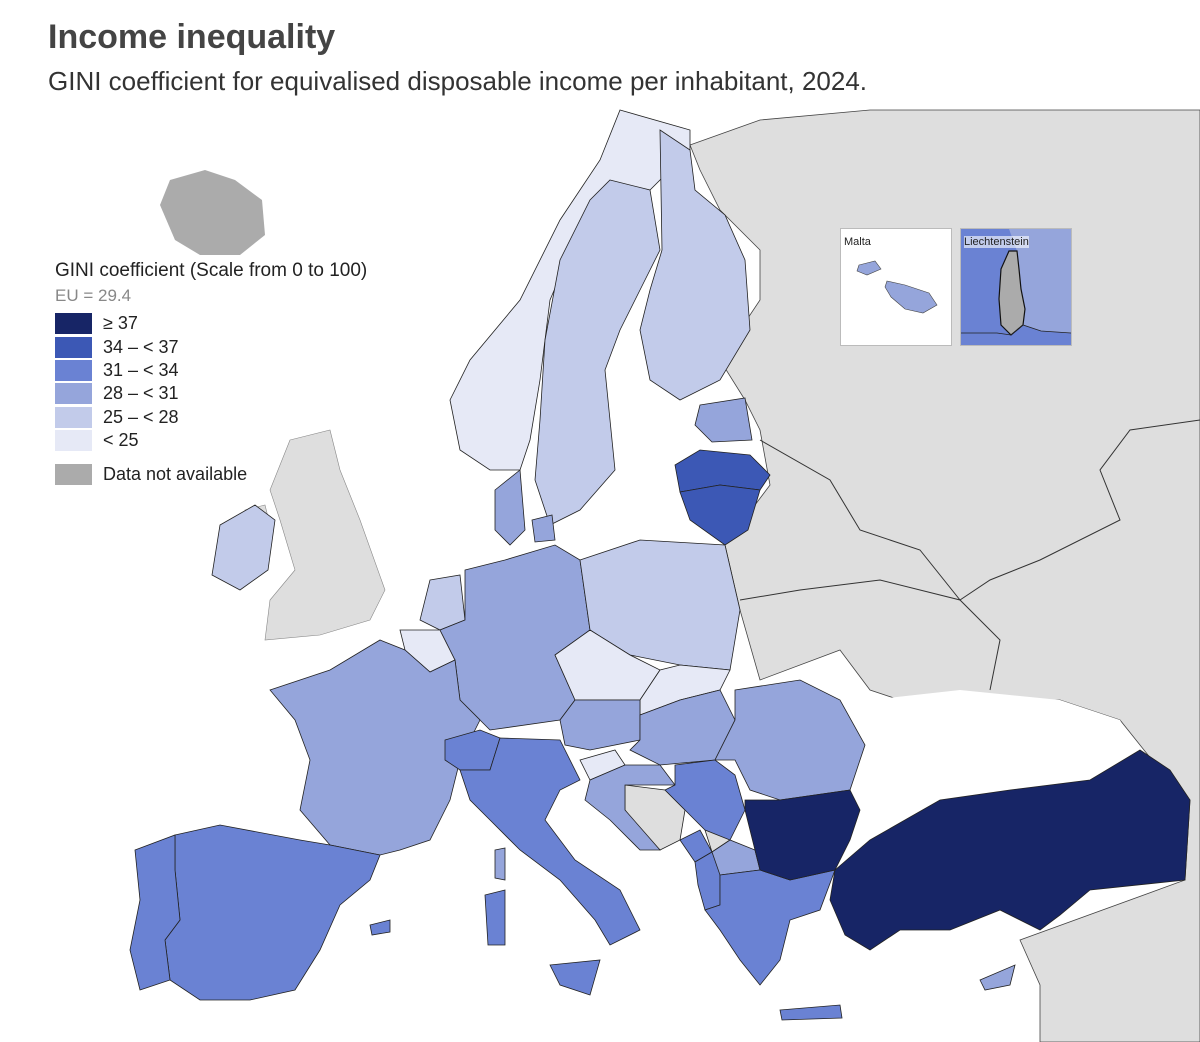  Describe the element at coordinates (857, 242) in the screenshot. I see `inset-label: Malta` at that location.